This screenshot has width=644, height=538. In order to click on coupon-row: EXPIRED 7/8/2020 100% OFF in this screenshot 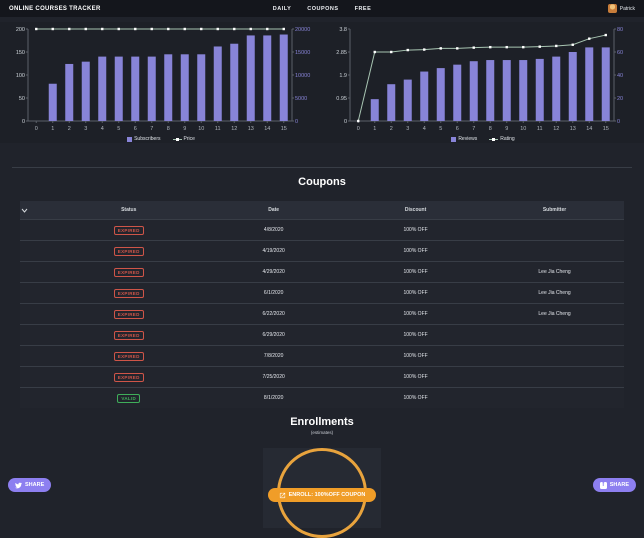, I will do `click(322, 356)`.